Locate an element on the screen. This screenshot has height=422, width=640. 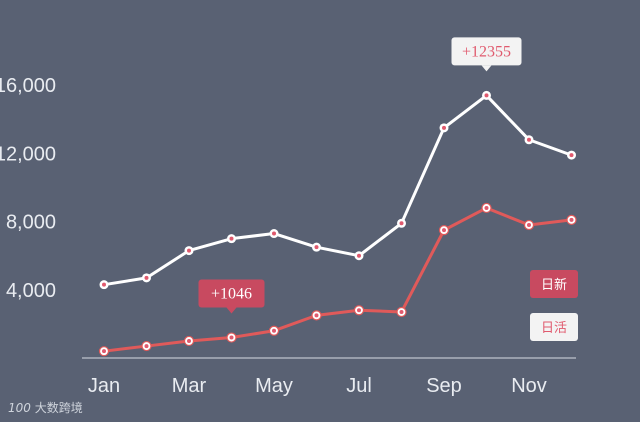
x-tick-label: Jul is located at coordinates (359, 386).